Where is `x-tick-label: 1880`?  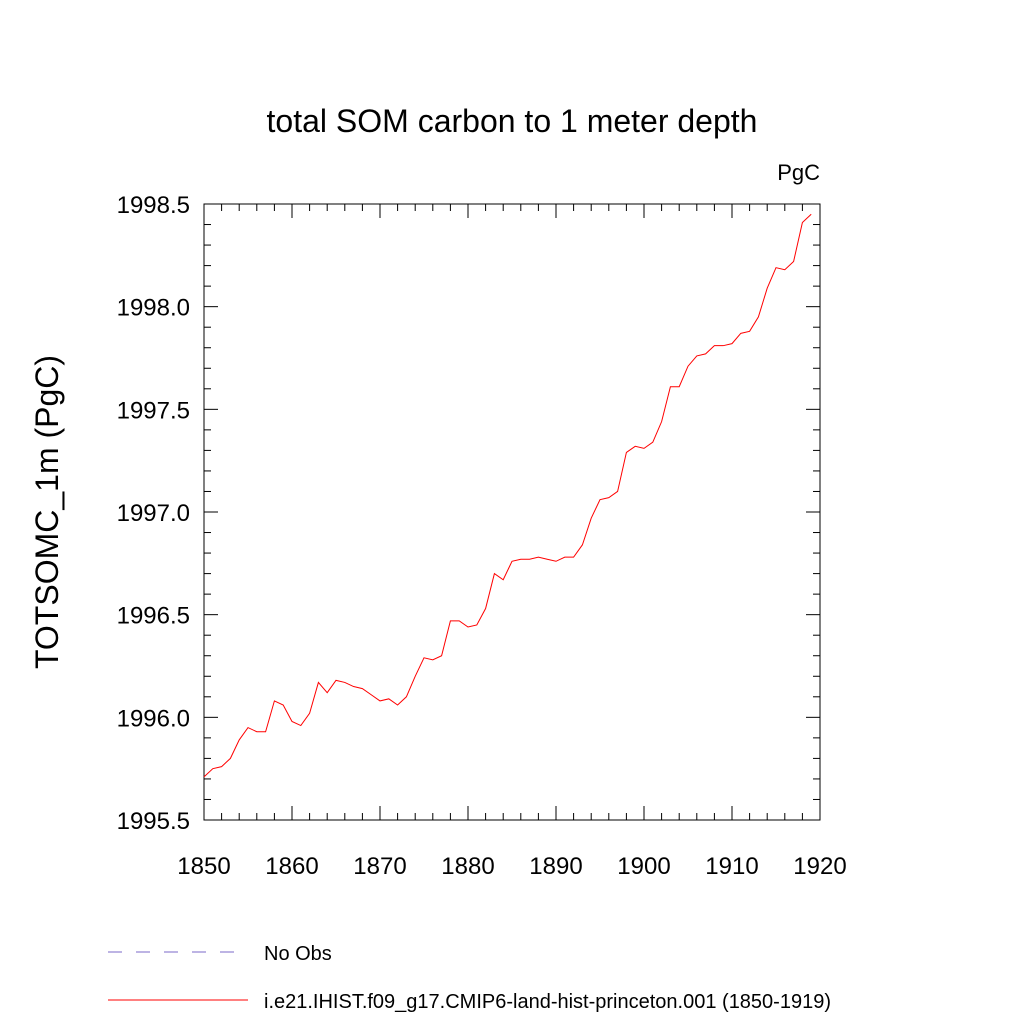
x-tick-label: 1880 is located at coordinates (467, 866).